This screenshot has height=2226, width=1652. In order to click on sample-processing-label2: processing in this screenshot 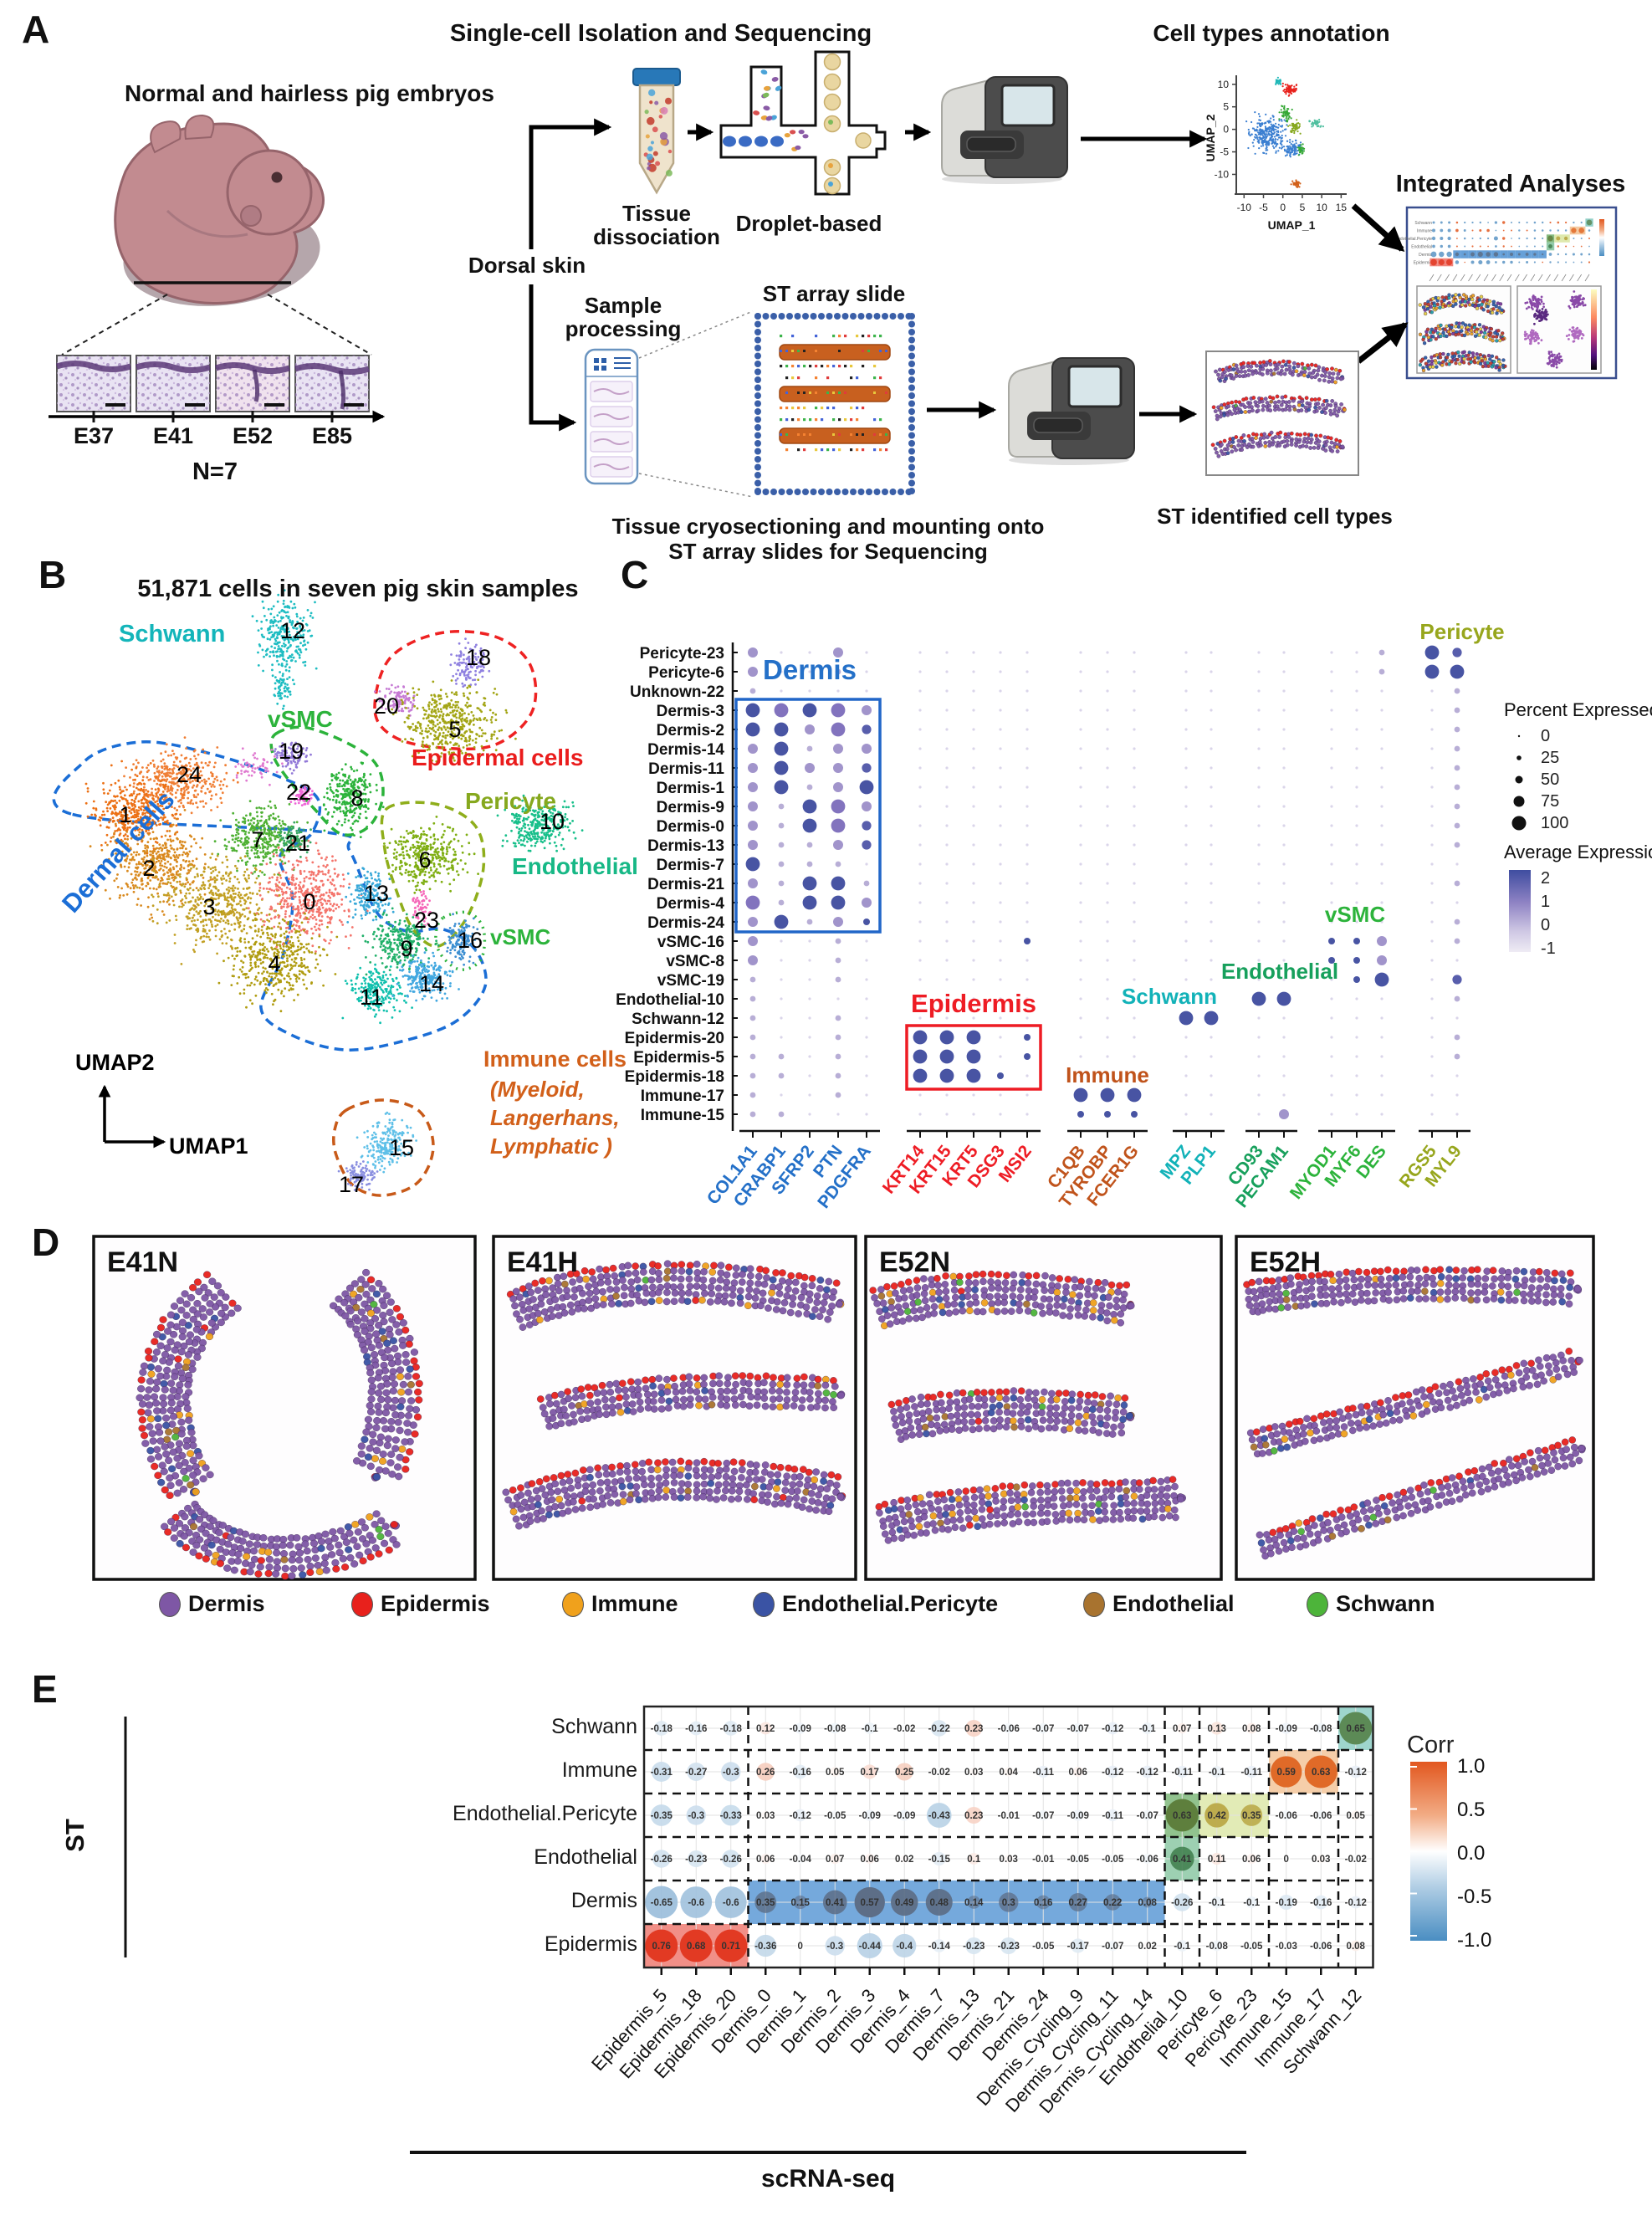, I will do `click(624, 328)`.